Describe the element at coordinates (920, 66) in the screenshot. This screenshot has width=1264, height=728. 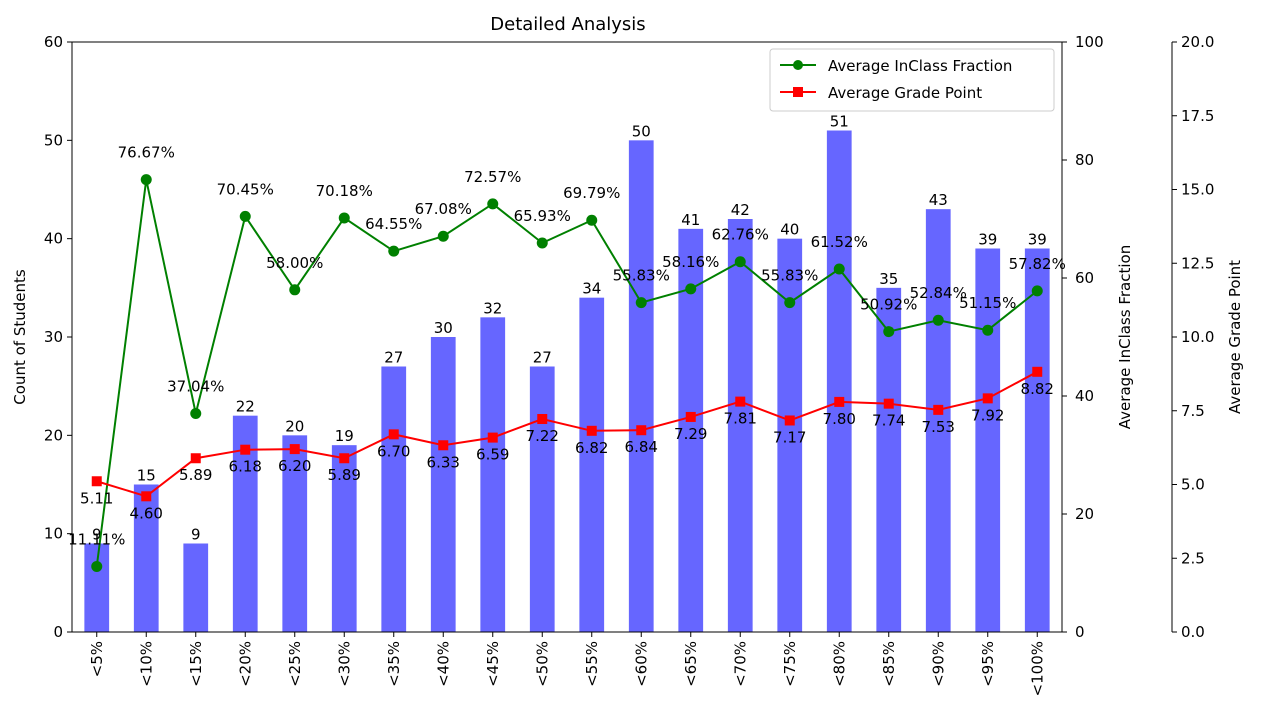
I see `legend-inclass-label: Average InClass Fraction` at that location.